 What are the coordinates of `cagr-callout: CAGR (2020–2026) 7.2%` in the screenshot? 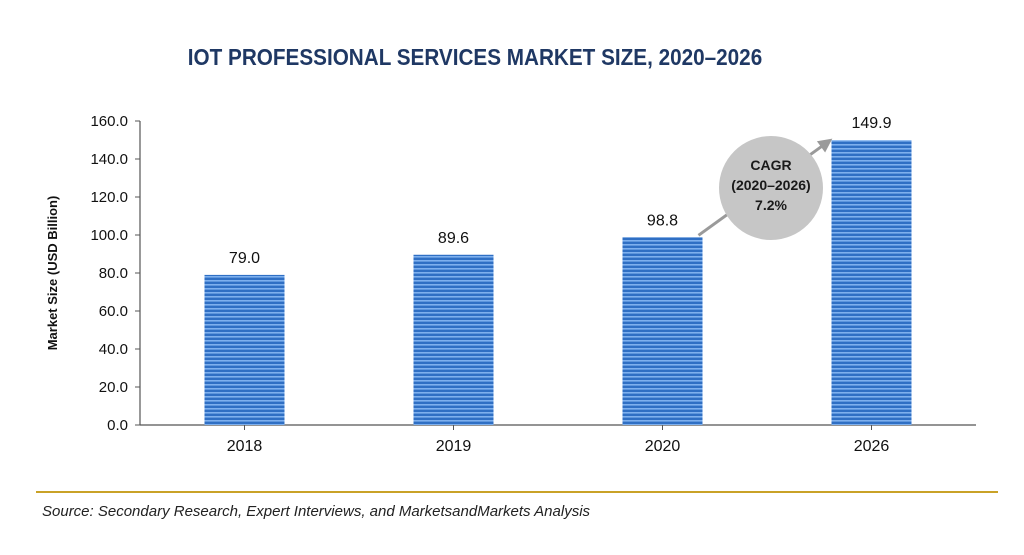 It's located at (765, 188).